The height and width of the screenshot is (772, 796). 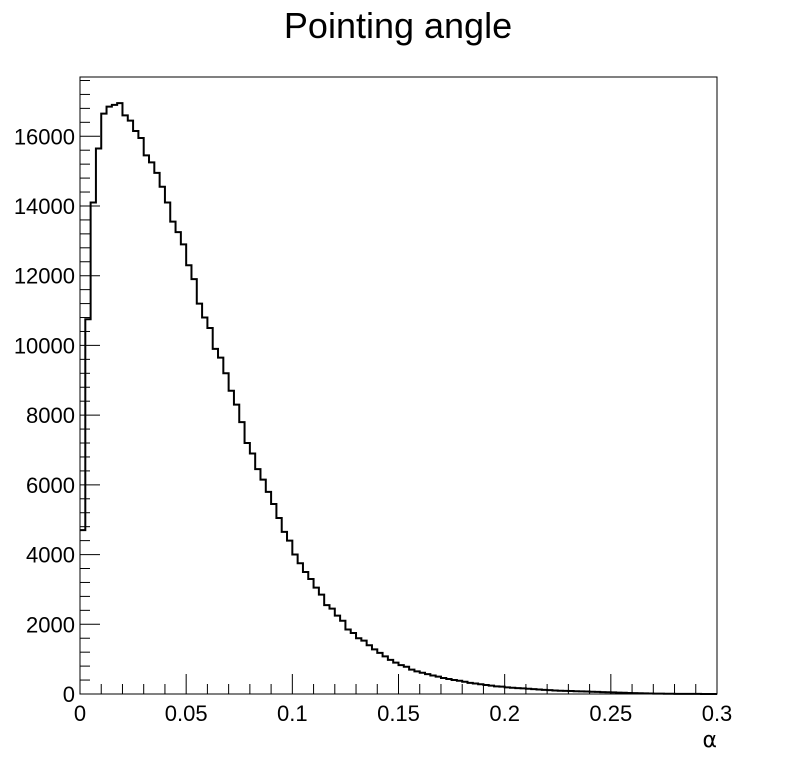 What do you see at coordinates (186, 713) in the screenshot?
I see `x-tick-label: 0.05` at bounding box center [186, 713].